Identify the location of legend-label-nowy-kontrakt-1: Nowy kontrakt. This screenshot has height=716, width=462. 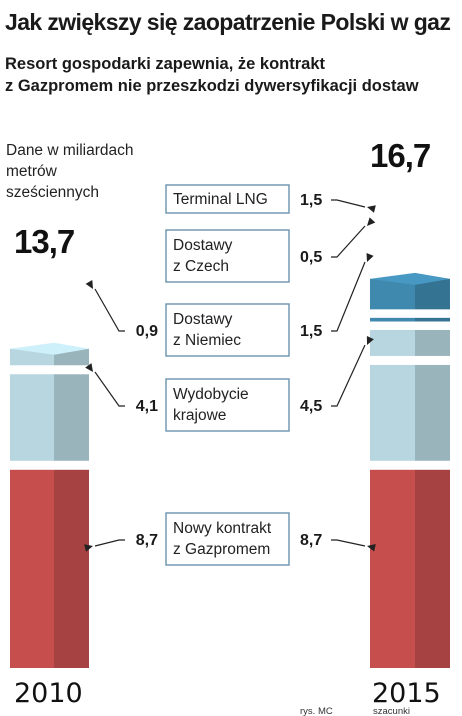
(222, 528).